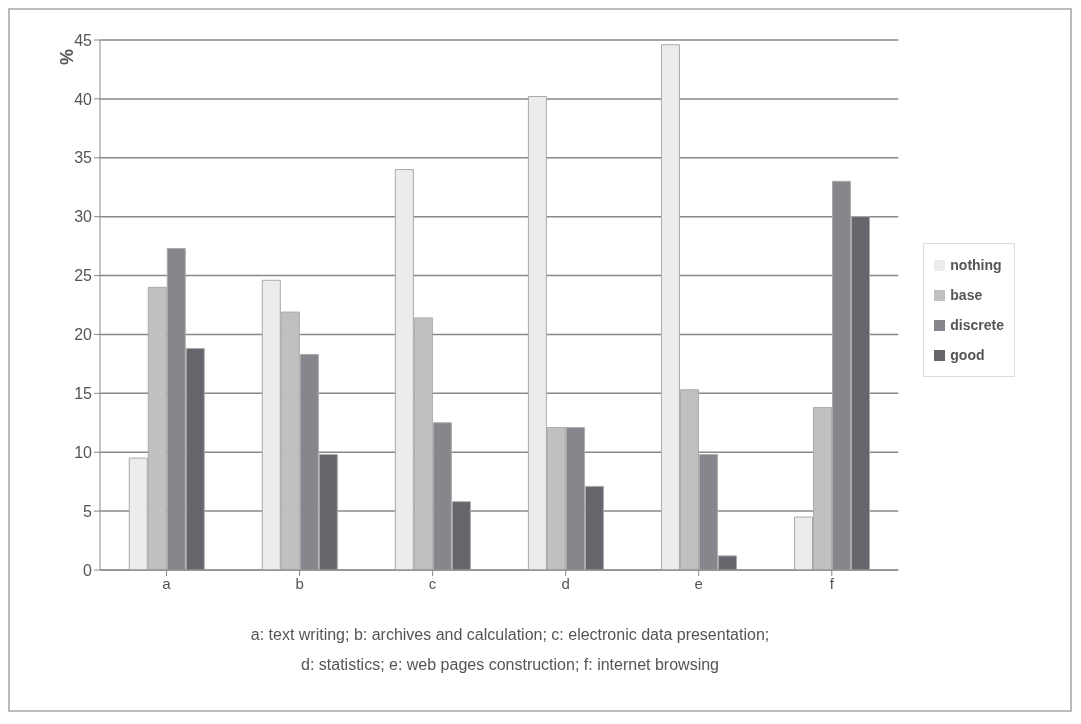 Image resolution: width=1081 pixels, height=724 pixels. Describe the element at coordinates (977, 325) in the screenshot. I see `legend-label: discrete` at that location.